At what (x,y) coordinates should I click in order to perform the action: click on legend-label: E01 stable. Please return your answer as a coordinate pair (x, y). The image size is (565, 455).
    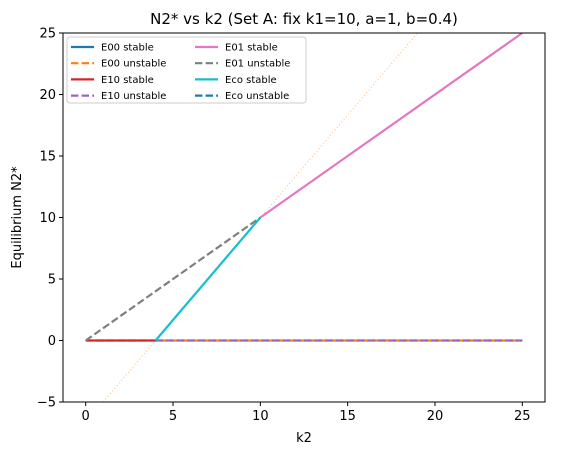
    Looking at the image, I should click on (251, 48).